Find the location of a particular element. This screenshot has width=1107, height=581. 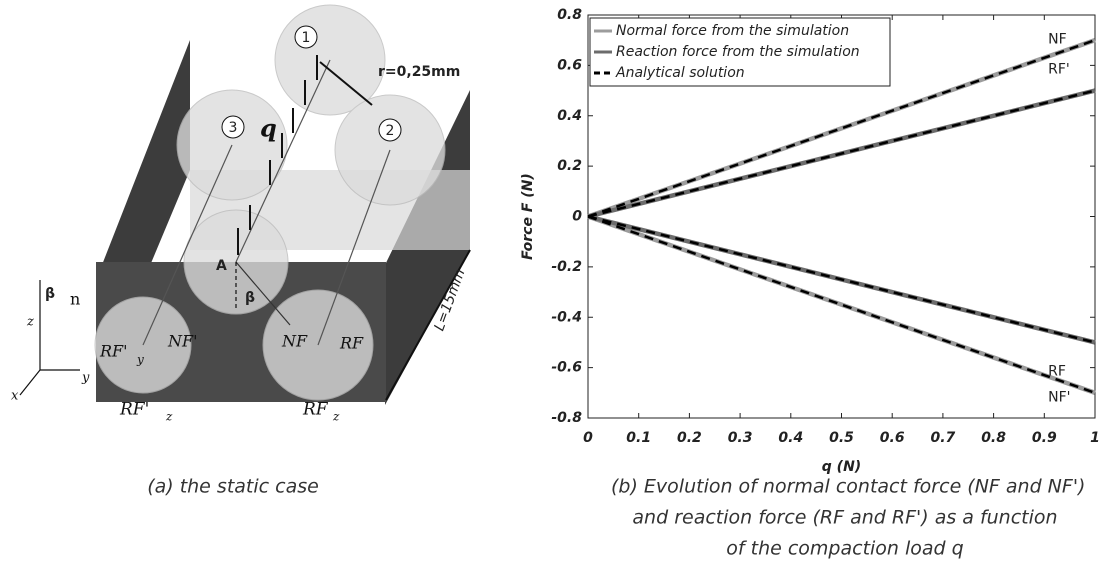

legend-label: Analytical solution is located at coordinates (680, 73).